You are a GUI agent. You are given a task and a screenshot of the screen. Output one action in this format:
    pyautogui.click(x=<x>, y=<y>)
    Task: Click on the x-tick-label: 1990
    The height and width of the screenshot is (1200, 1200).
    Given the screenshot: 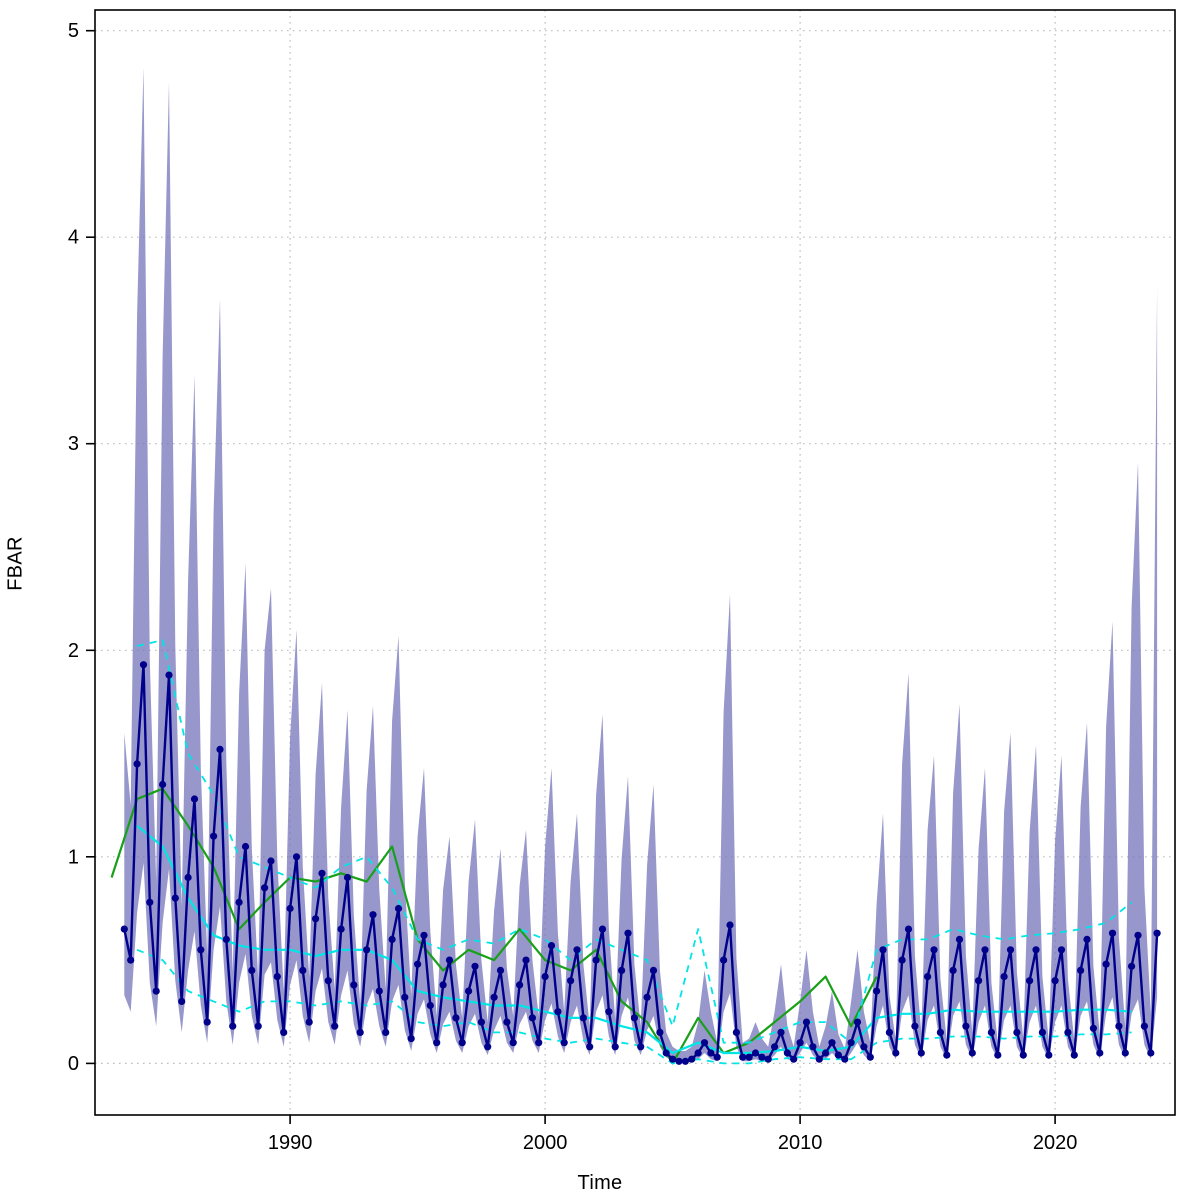 What is the action you would take?
    pyautogui.click(x=290, y=1143)
    